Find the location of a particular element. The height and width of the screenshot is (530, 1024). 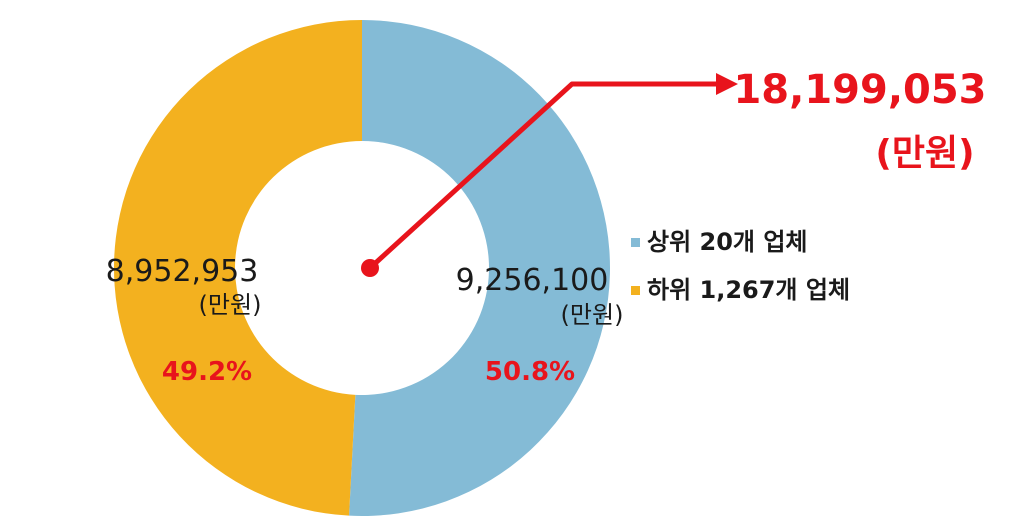

lower-percent-label: 49.2% is located at coordinates (207, 372).